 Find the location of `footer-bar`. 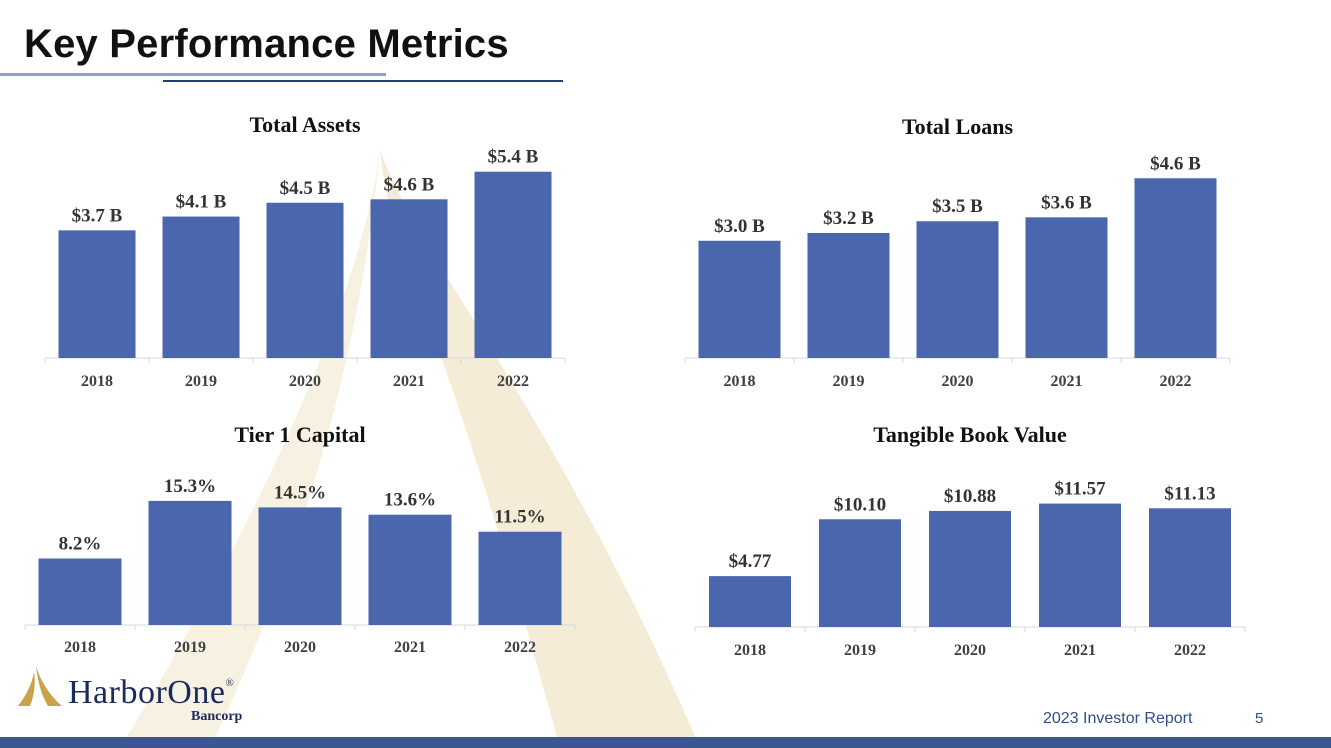

footer-bar is located at coordinates (665, 742).